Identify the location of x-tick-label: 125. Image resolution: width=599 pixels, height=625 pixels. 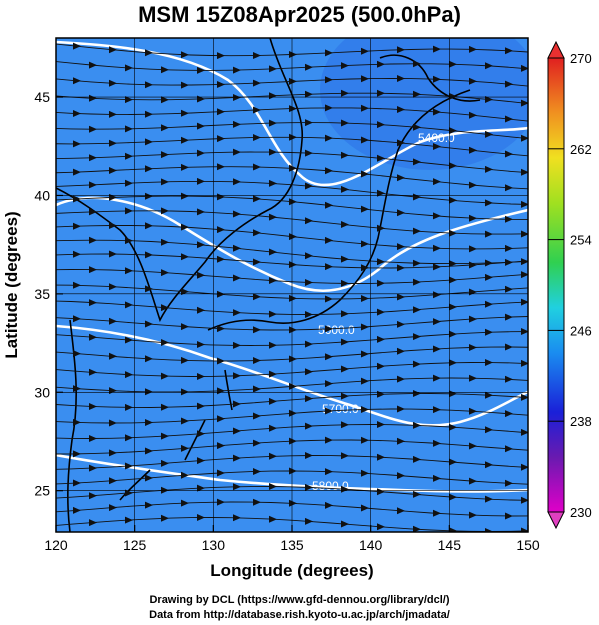
(135, 545).